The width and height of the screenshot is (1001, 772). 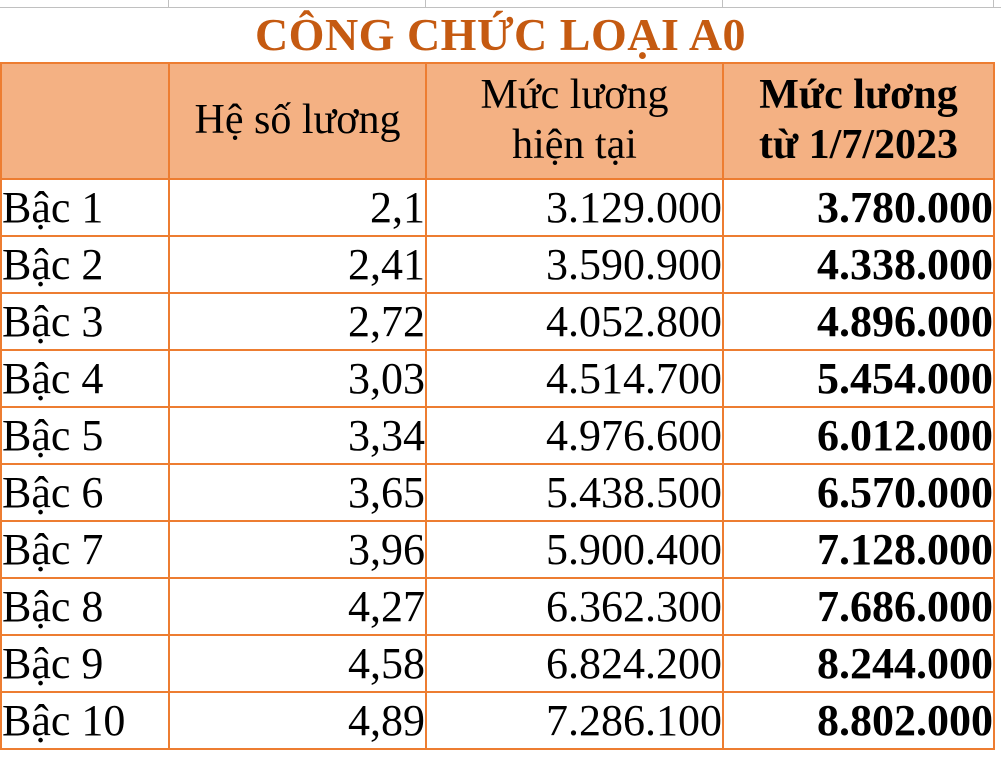 What do you see at coordinates (574, 720) in the screenshot?
I see `current-salary-cell: 7.286.100` at bounding box center [574, 720].